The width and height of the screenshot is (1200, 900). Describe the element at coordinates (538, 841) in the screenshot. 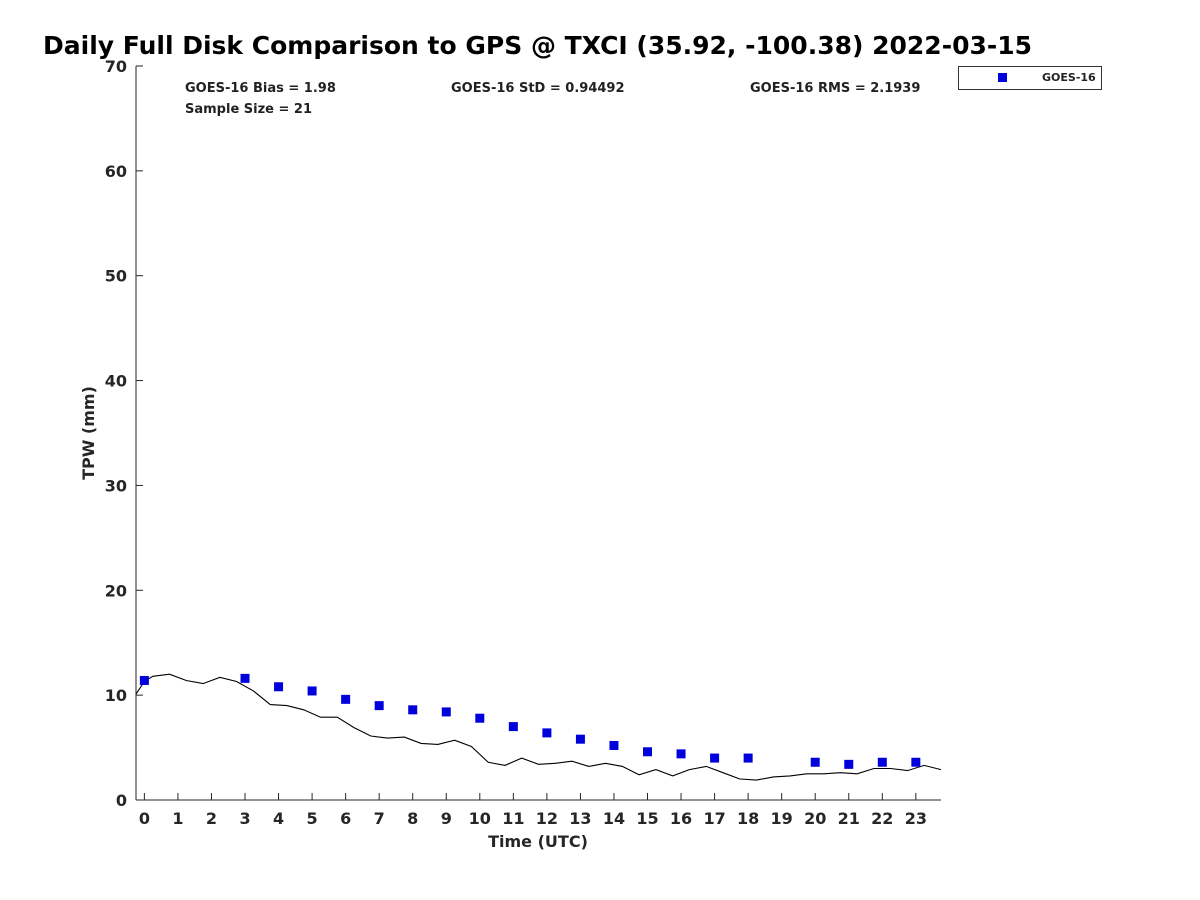

I see `x-axis-label: Time (UTC)` at that location.